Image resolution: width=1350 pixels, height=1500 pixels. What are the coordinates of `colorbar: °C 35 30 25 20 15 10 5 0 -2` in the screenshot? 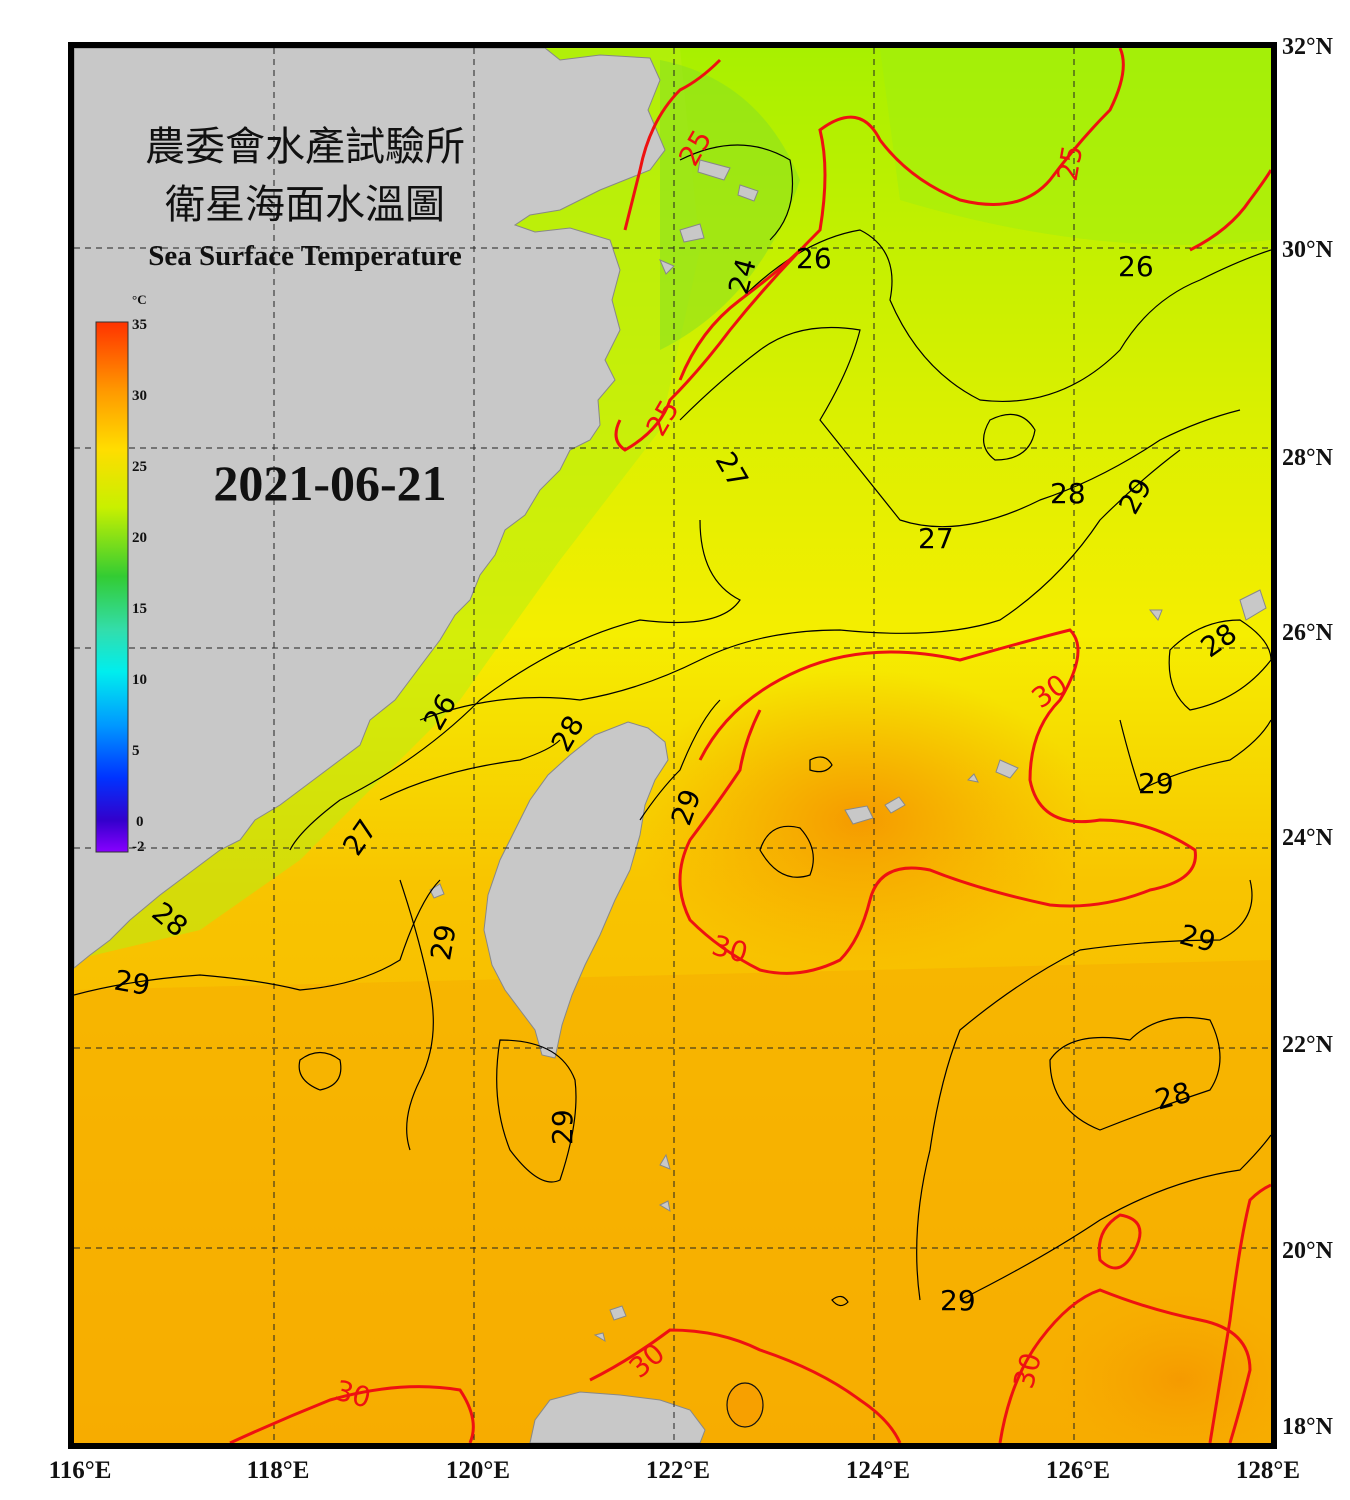 It's located at (121, 573).